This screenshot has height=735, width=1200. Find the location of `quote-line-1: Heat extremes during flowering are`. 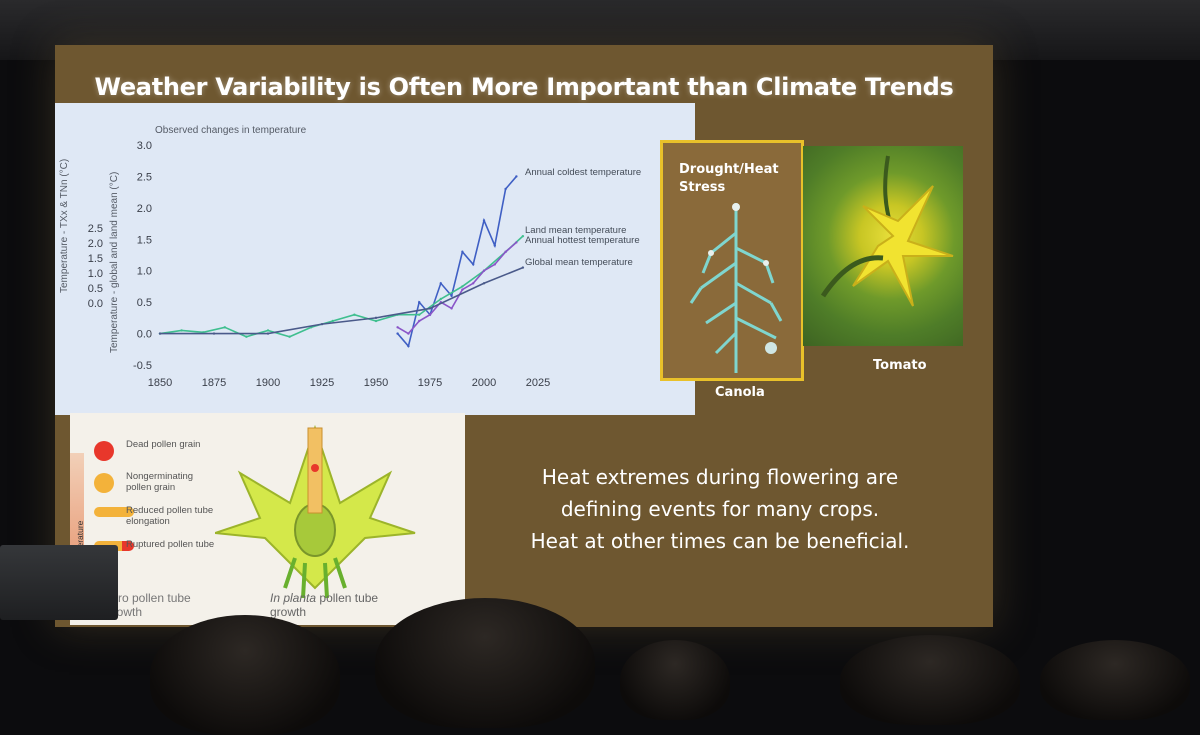

quote-line-1: Heat extremes during flowering are is located at coordinates (720, 477).